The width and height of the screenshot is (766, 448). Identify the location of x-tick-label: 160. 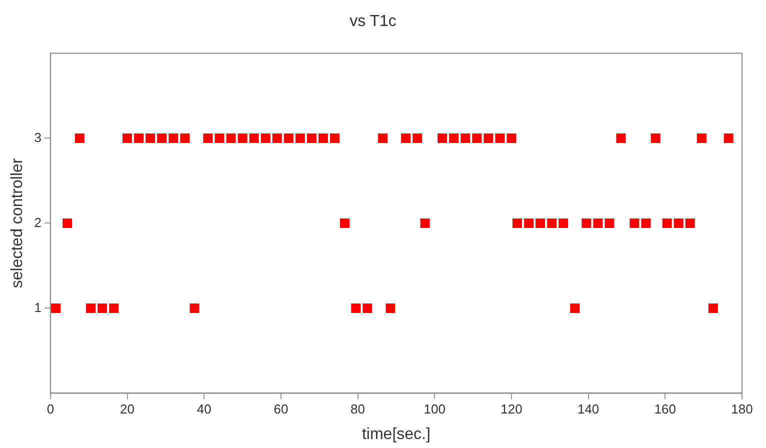
(665, 409).